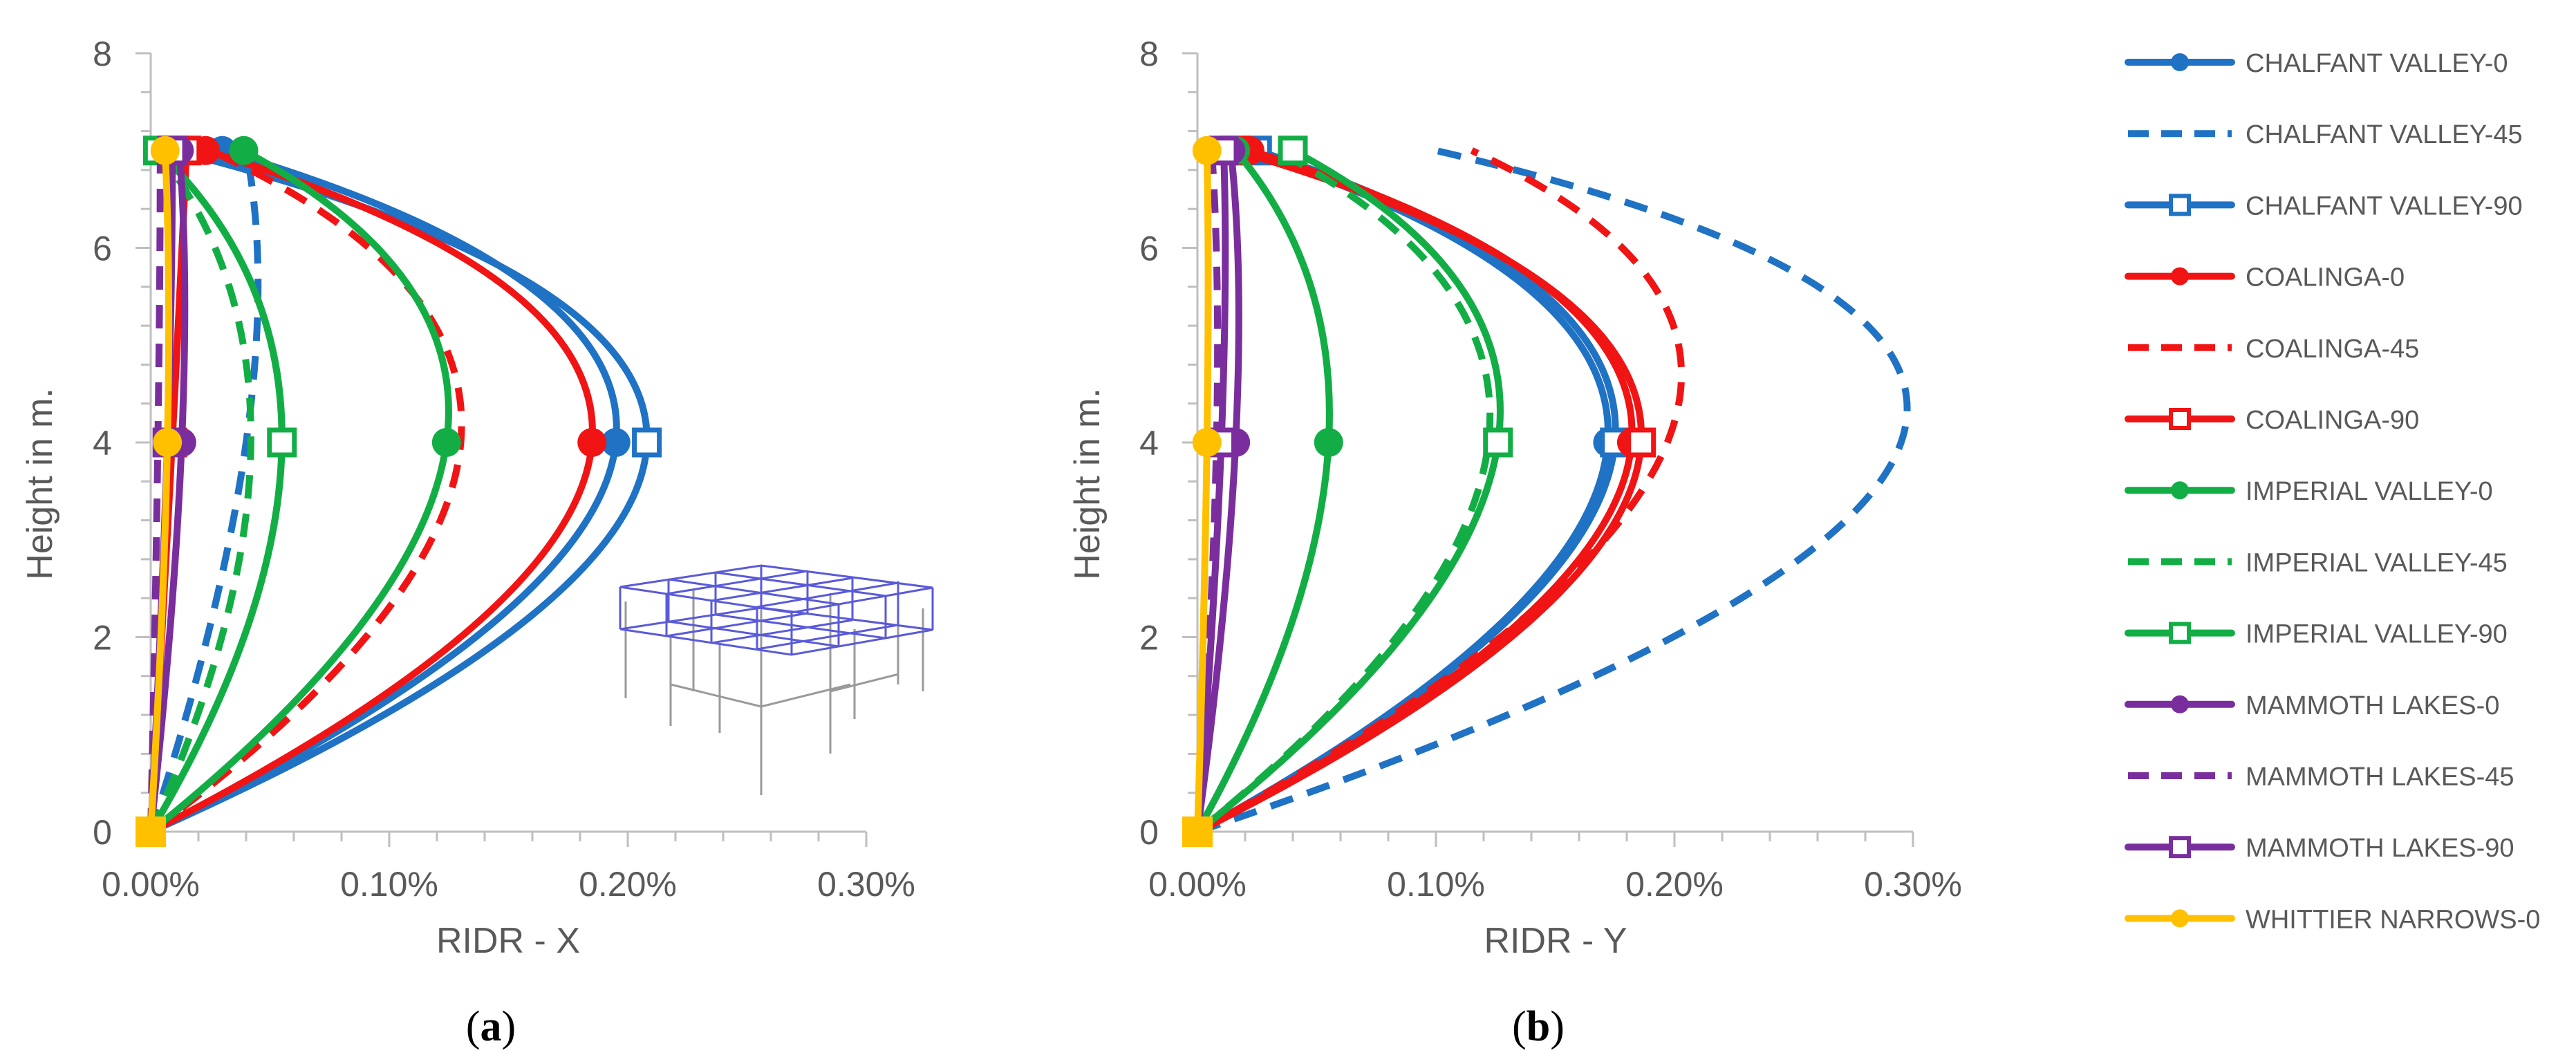 This screenshot has width=2576, height=1064. What do you see at coordinates (102, 443) in the screenshot?
I see `y-tick-label-a: 4` at bounding box center [102, 443].